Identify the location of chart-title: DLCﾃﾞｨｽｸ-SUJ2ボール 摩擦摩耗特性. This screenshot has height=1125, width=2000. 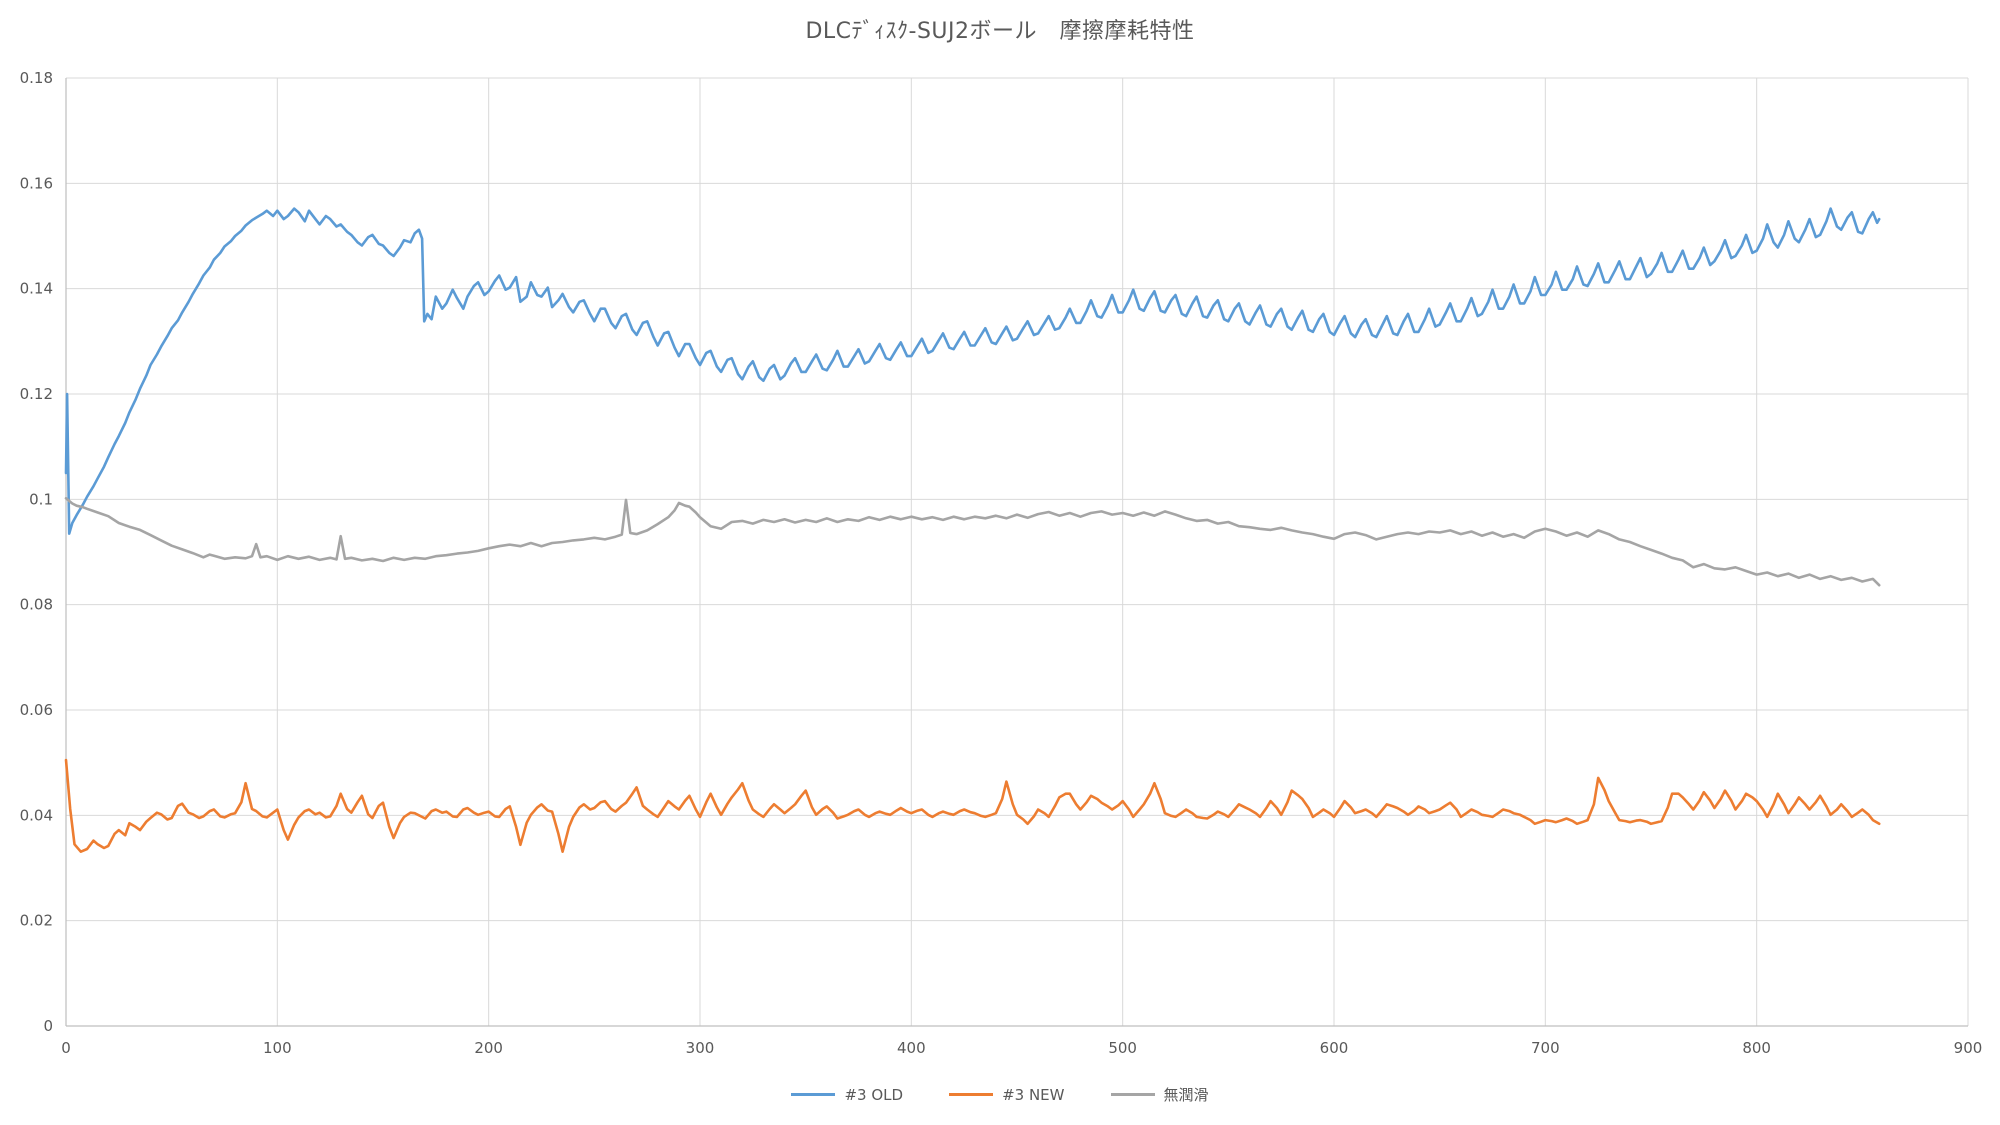
(1000, 31).